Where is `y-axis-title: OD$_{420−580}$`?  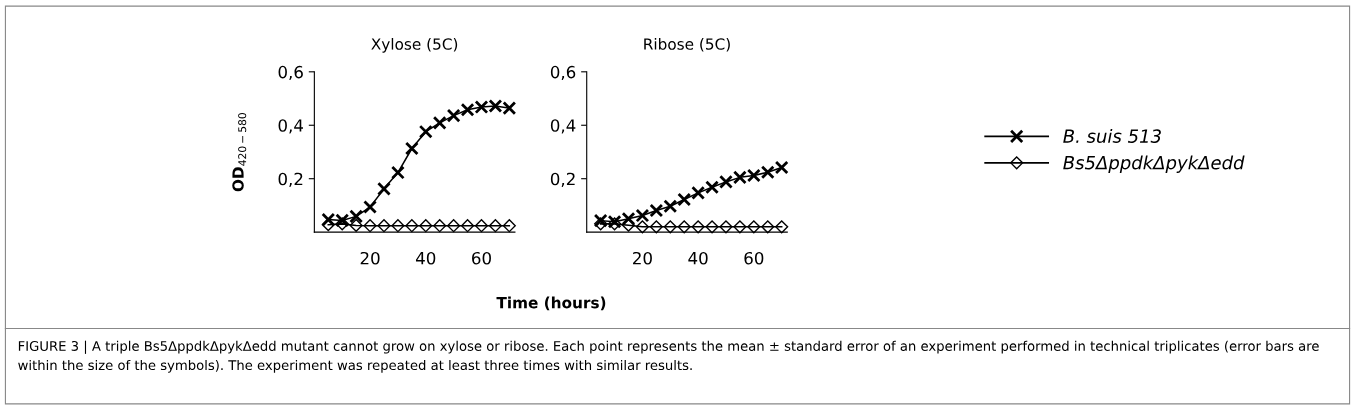 y-axis-title: OD$_{420−580}$ is located at coordinates (239, 152).